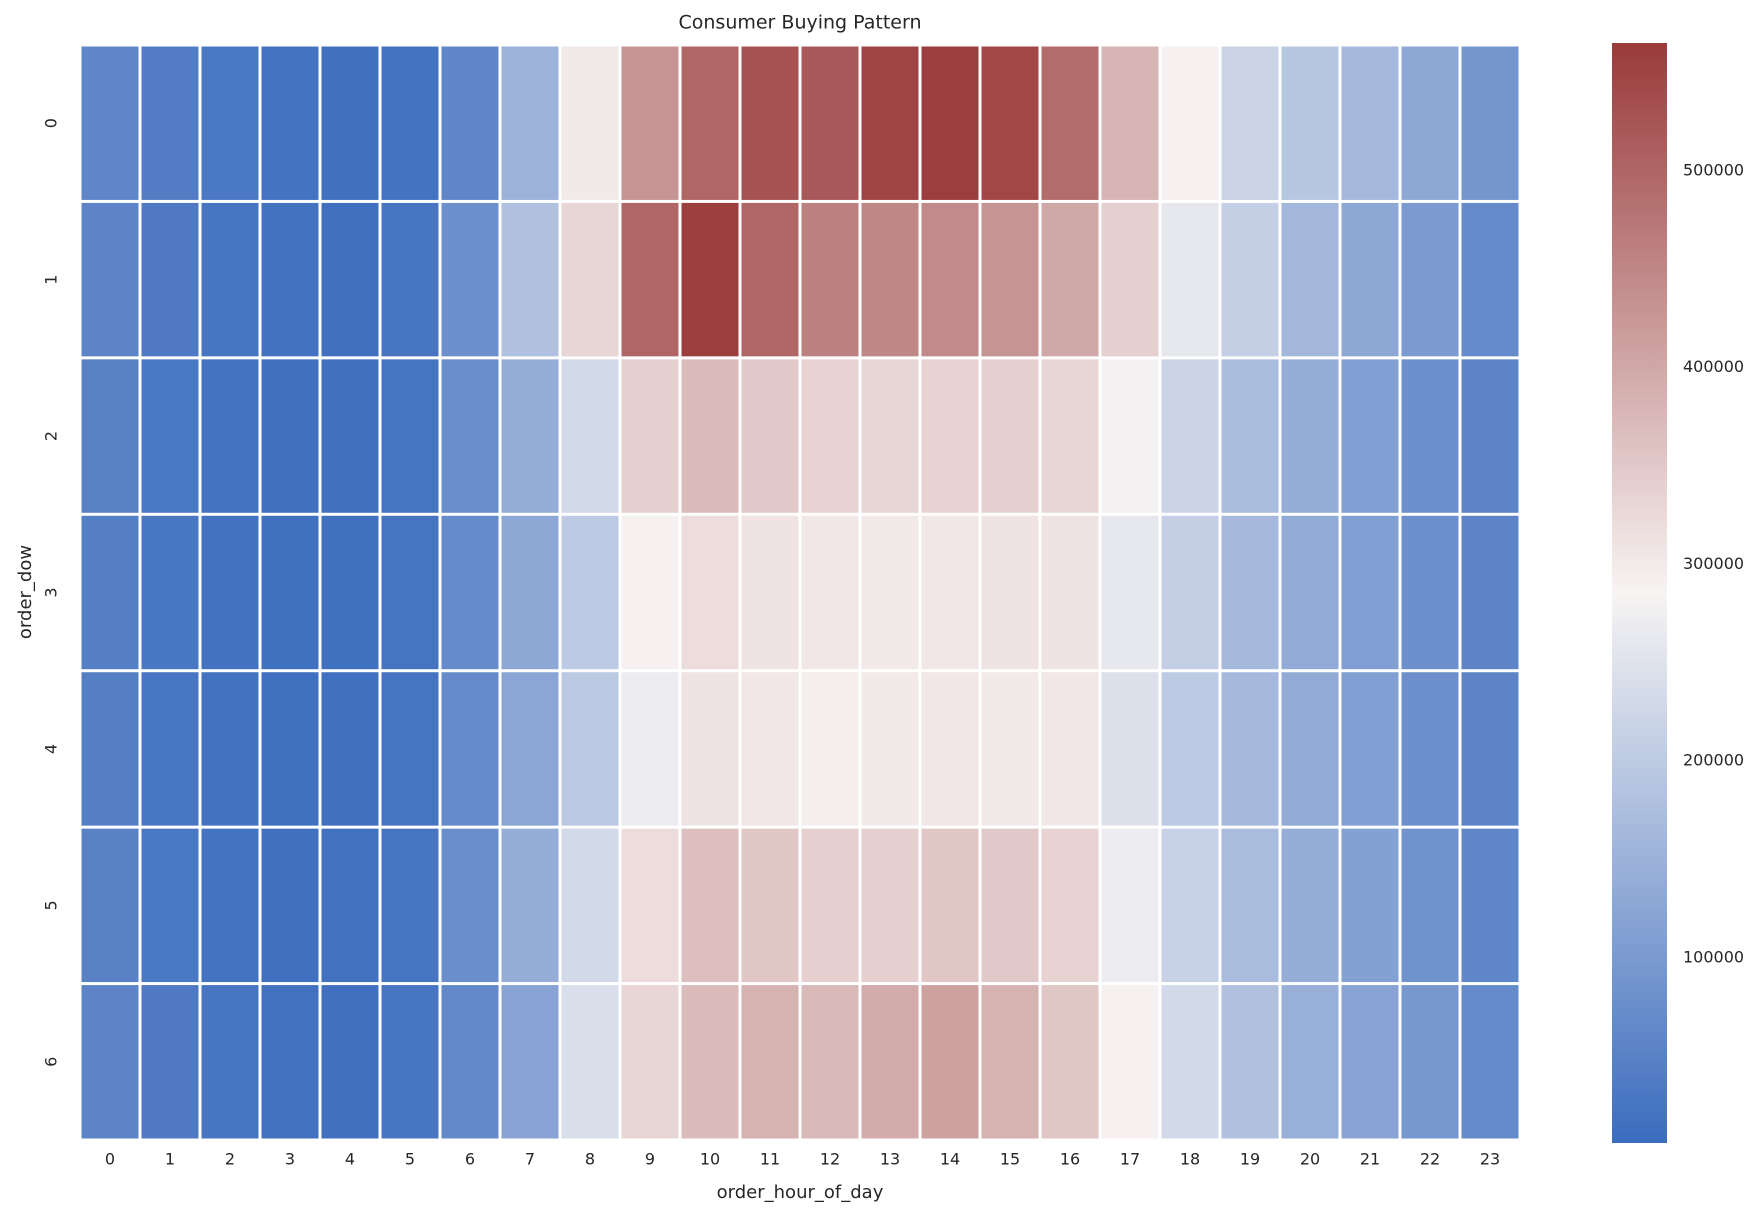 This screenshot has width=1762, height=1212. What do you see at coordinates (710, 1159) in the screenshot?
I see `x-tick-label: 10` at bounding box center [710, 1159].